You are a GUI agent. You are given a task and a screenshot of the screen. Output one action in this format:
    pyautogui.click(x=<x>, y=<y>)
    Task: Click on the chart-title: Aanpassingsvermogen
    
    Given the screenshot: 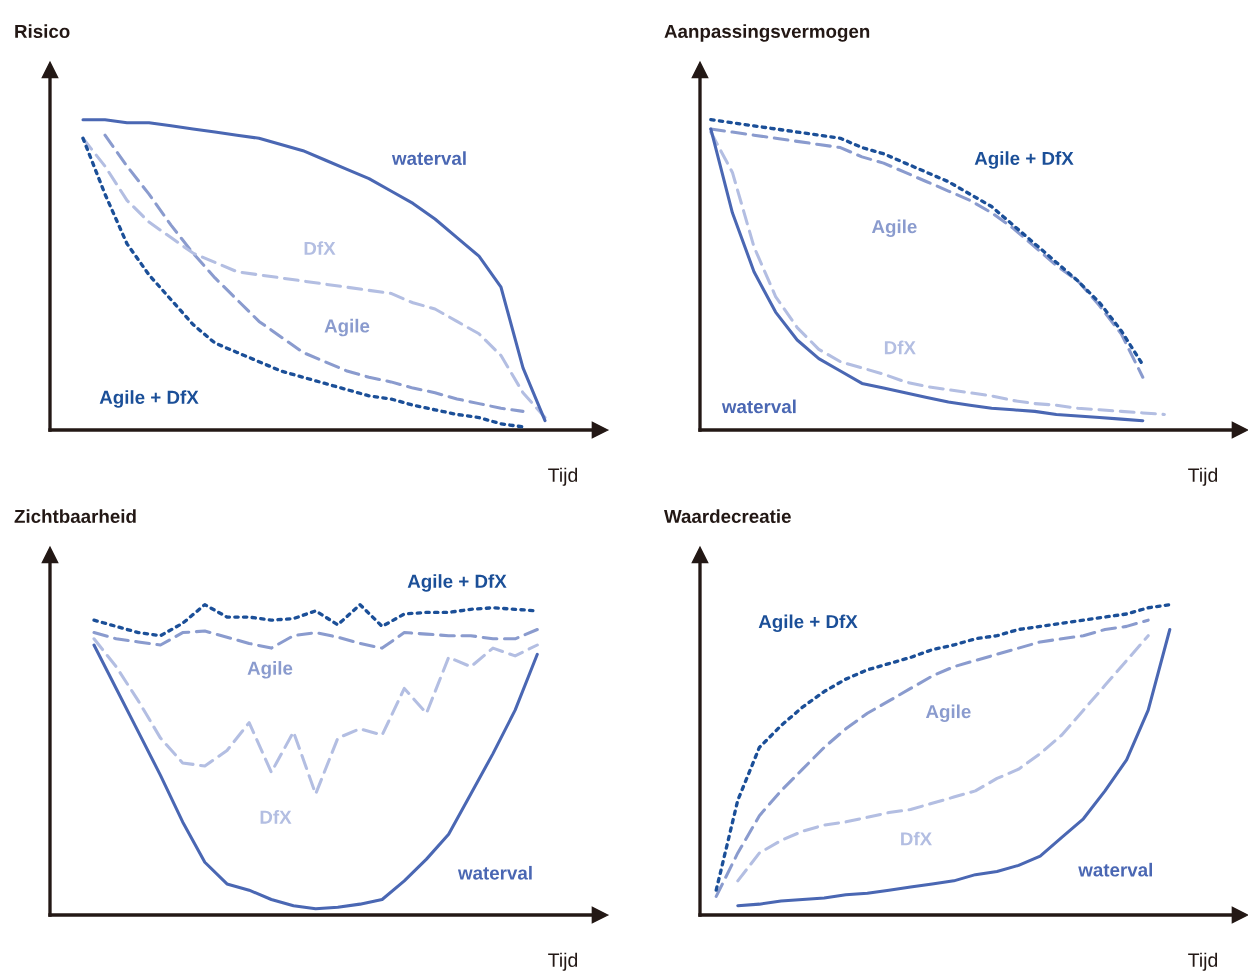 What is the action you would take?
    pyautogui.click(x=767, y=33)
    